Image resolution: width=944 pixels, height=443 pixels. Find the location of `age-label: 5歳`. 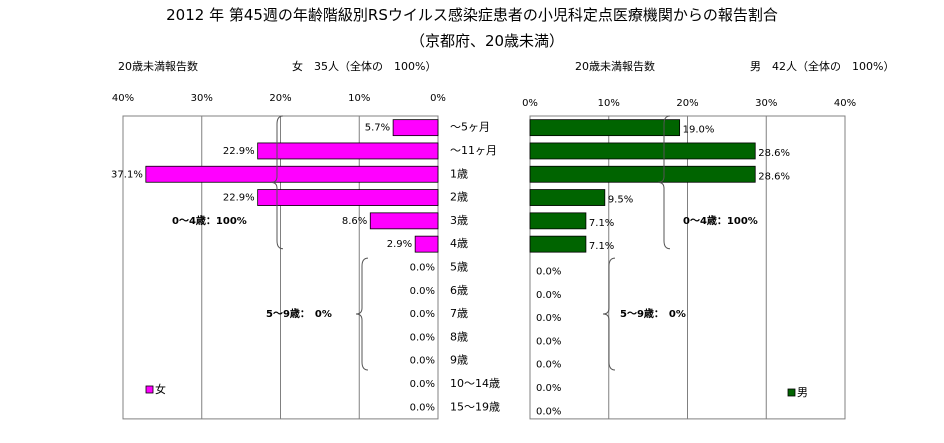

age-label: 5歳 is located at coordinates (459, 266).